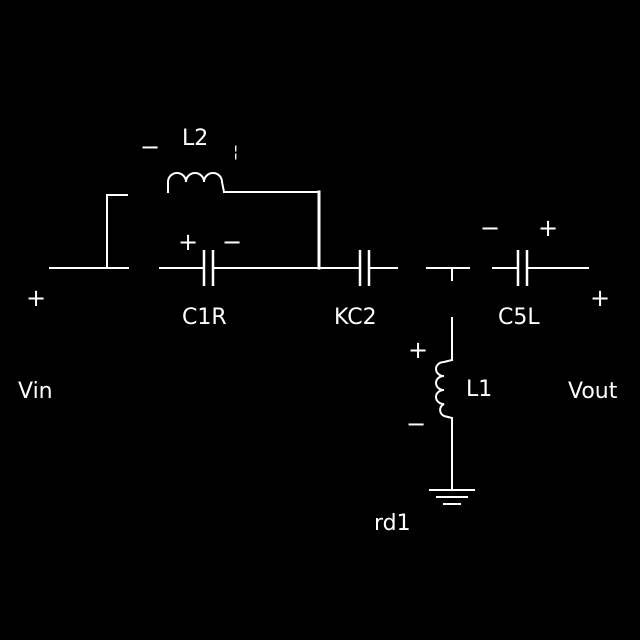  What do you see at coordinates (232, 242) in the screenshot?
I see `c1r-minus-sign: −` at bounding box center [232, 242].